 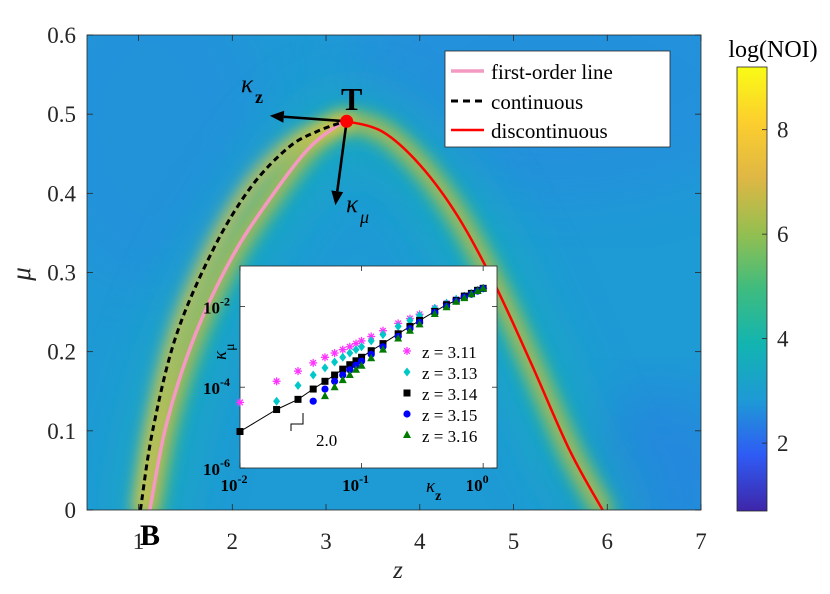 I want to click on inset-y-label-subscript: μ, so click(x=230, y=347).